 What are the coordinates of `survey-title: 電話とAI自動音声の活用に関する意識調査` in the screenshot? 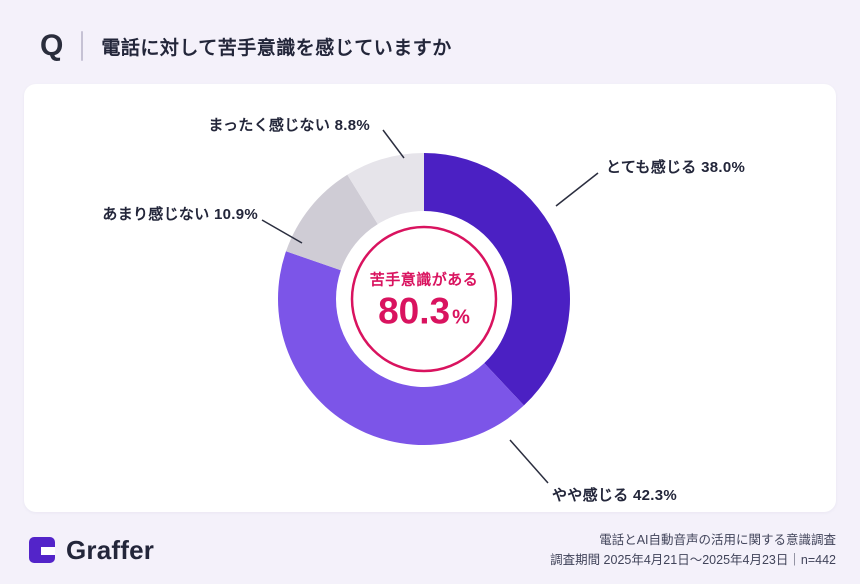 It's located at (717, 540).